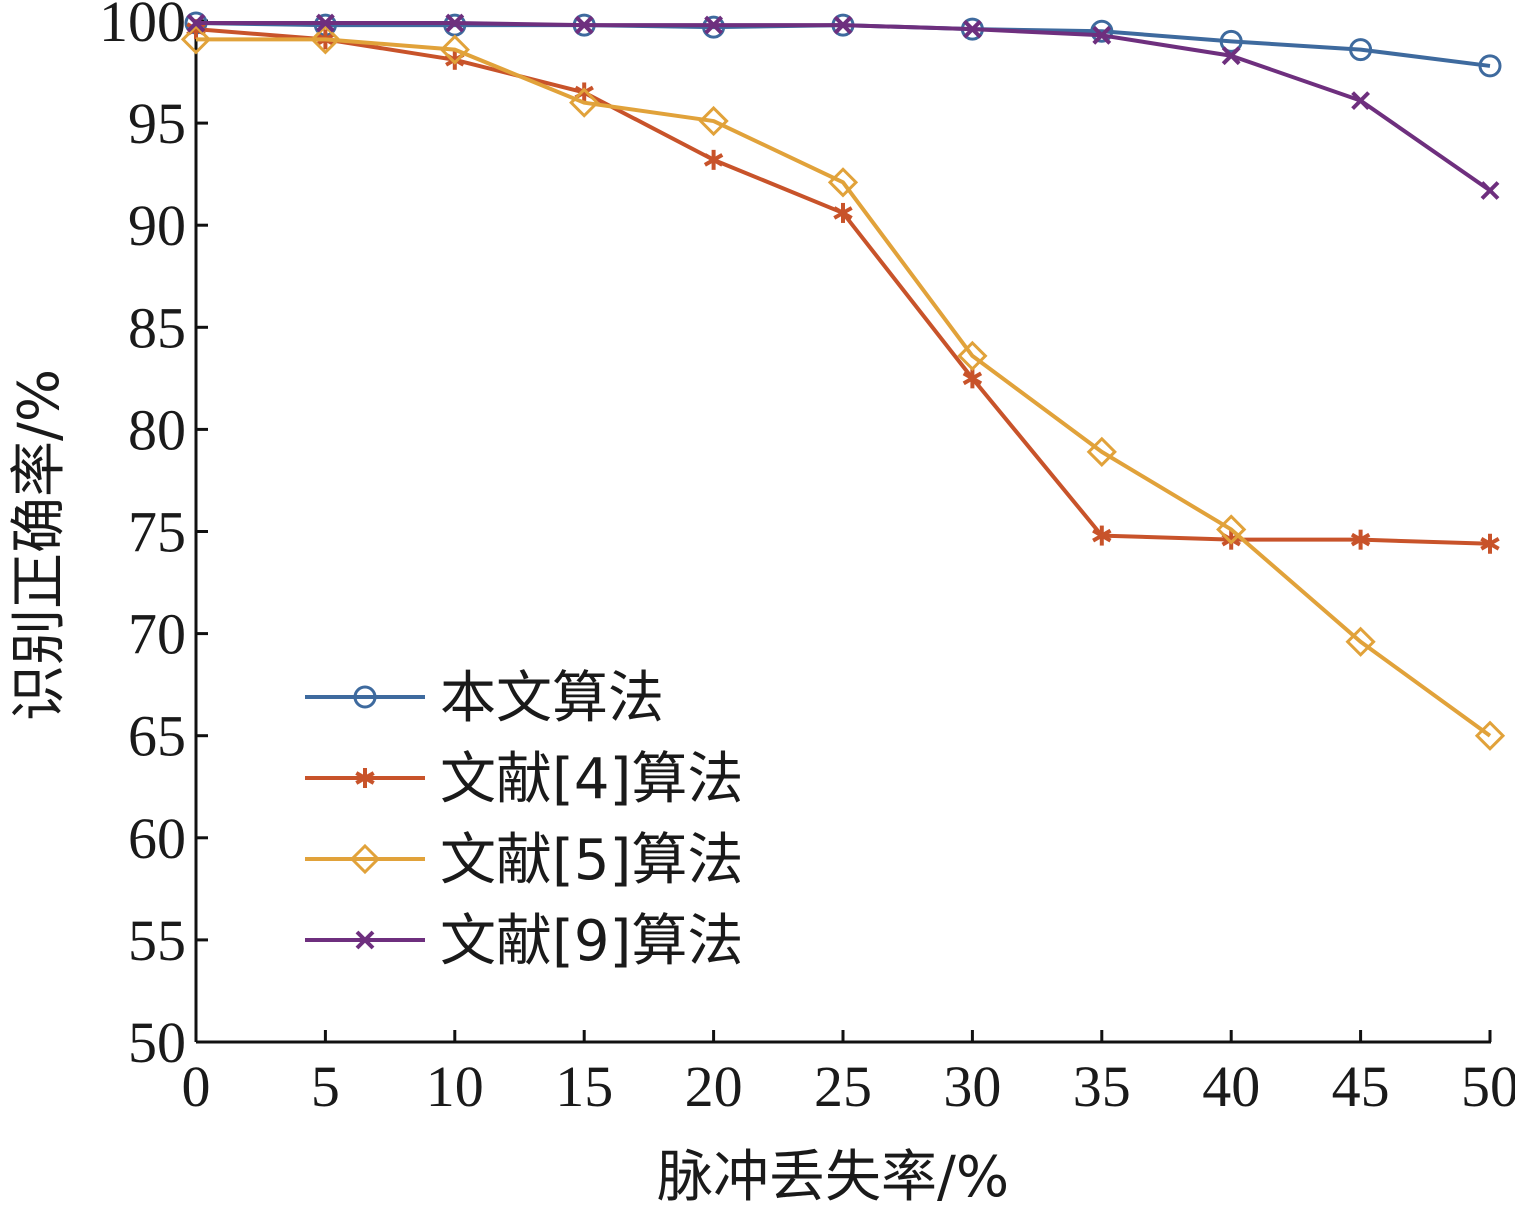 This screenshot has height=1208, width=1515. Describe the element at coordinates (714, 1086) in the screenshot. I see `x-tick-label: 20` at that location.